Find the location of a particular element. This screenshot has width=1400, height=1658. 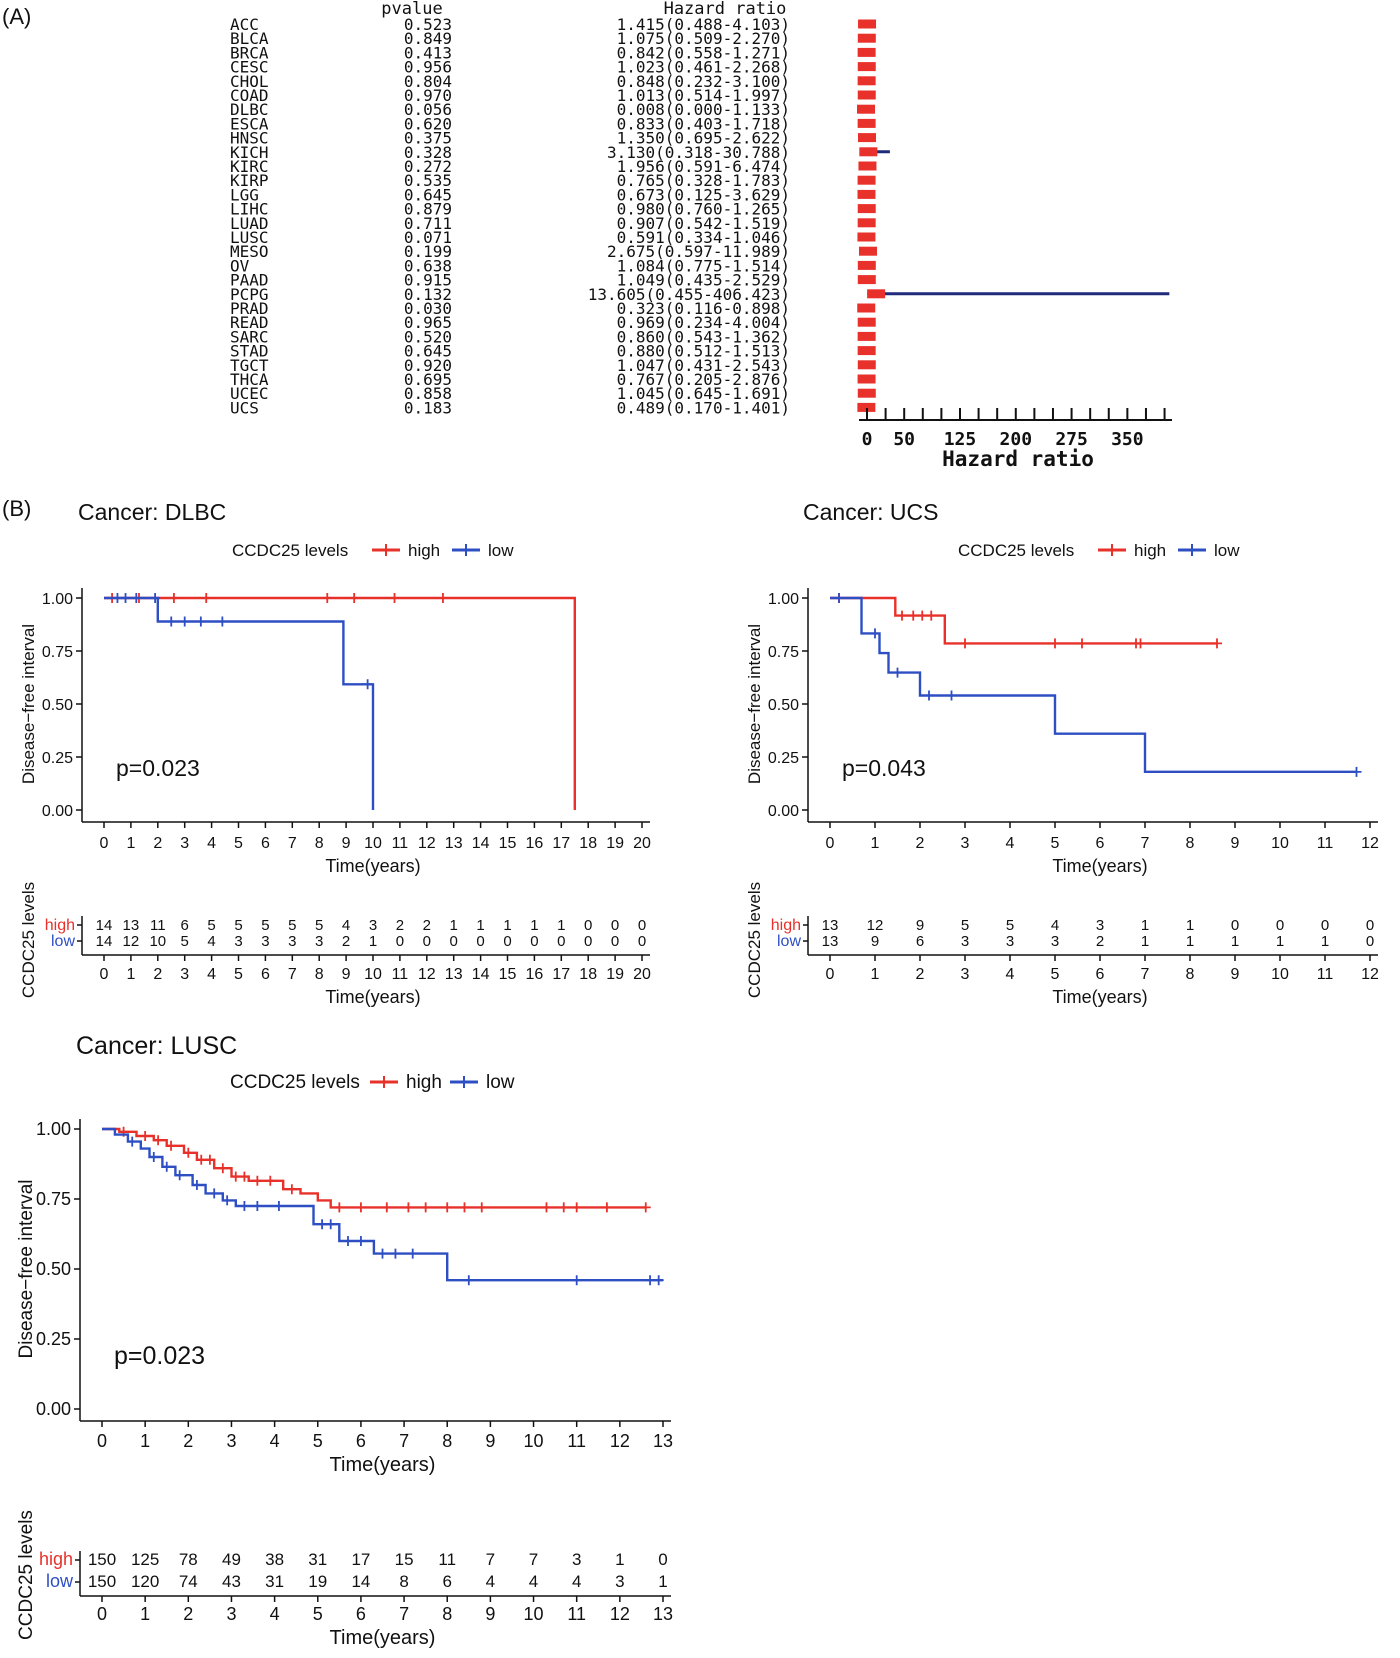

km-risk-count-high: 2 is located at coordinates (400, 925).